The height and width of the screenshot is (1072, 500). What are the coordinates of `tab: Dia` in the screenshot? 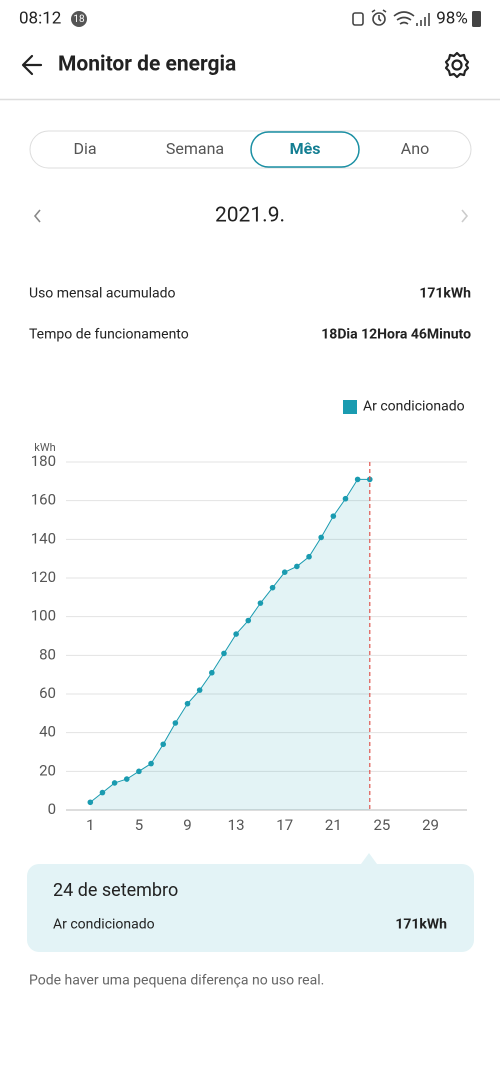 It's located at (84, 148).